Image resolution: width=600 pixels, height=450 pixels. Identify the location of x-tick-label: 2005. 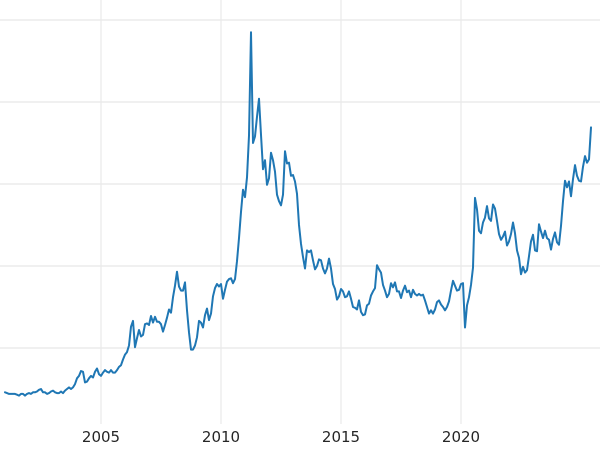
(101, 437).